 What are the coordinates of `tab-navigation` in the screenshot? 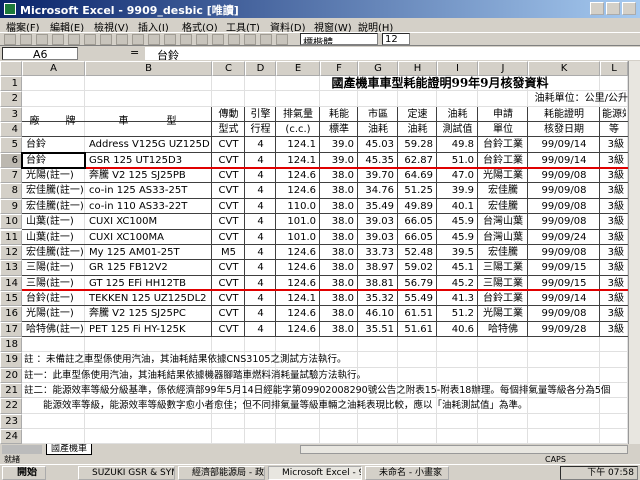 It's located at (22, 449).